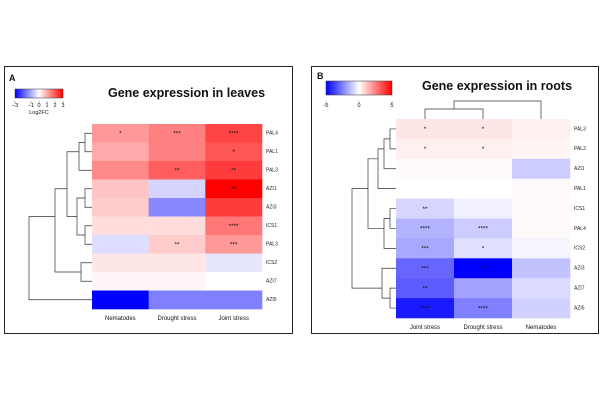 This screenshot has height=400, width=600. Describe the element at coordinates (233, 319) in the screenshot. I see `leaves-column-label: Joint stress` at that location.